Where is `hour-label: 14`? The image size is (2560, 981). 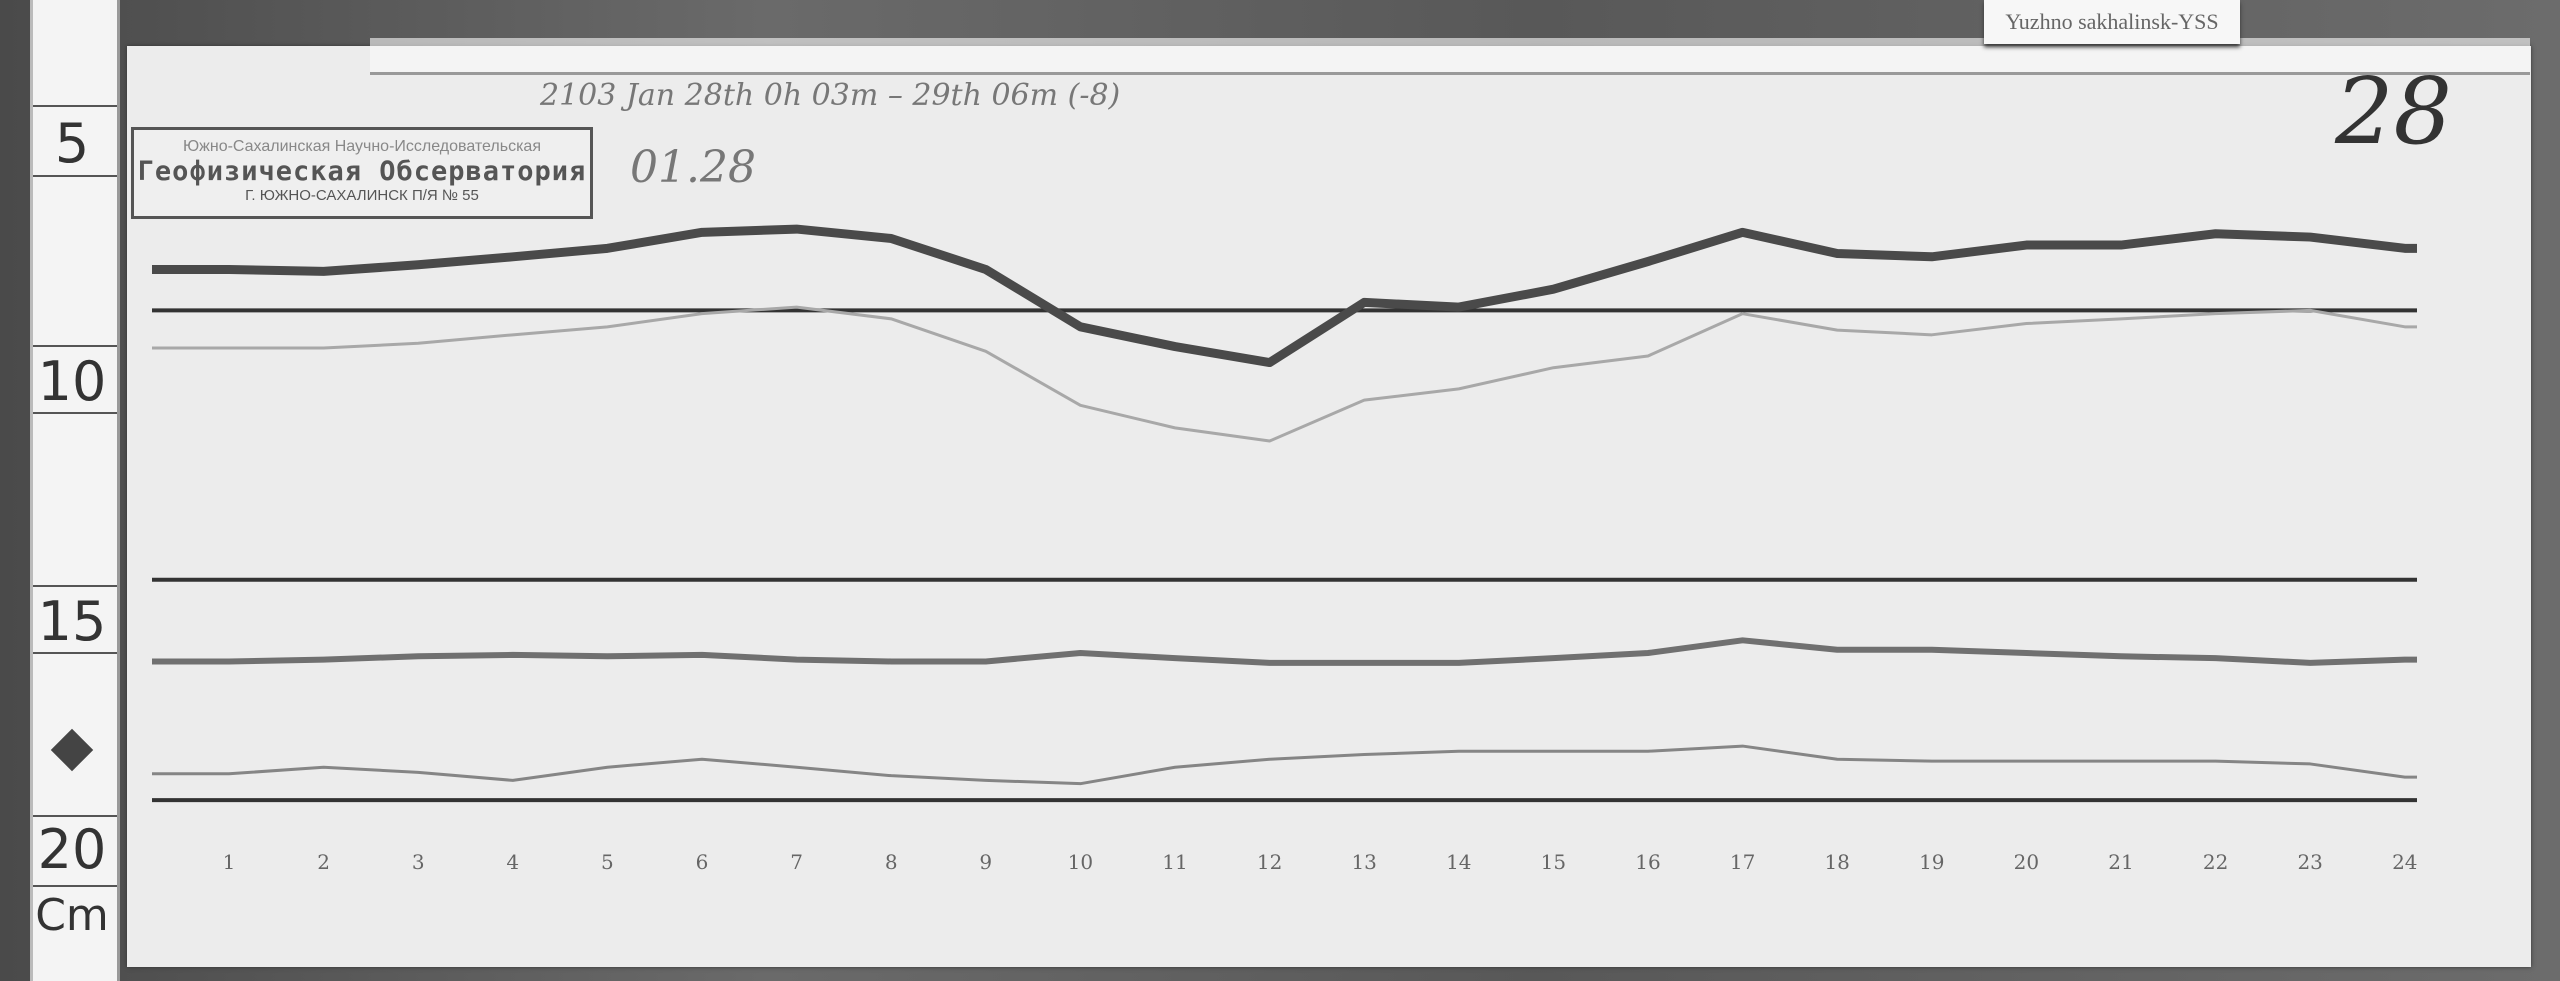 hour-label: 14 is located at coordinates (1459, 862).